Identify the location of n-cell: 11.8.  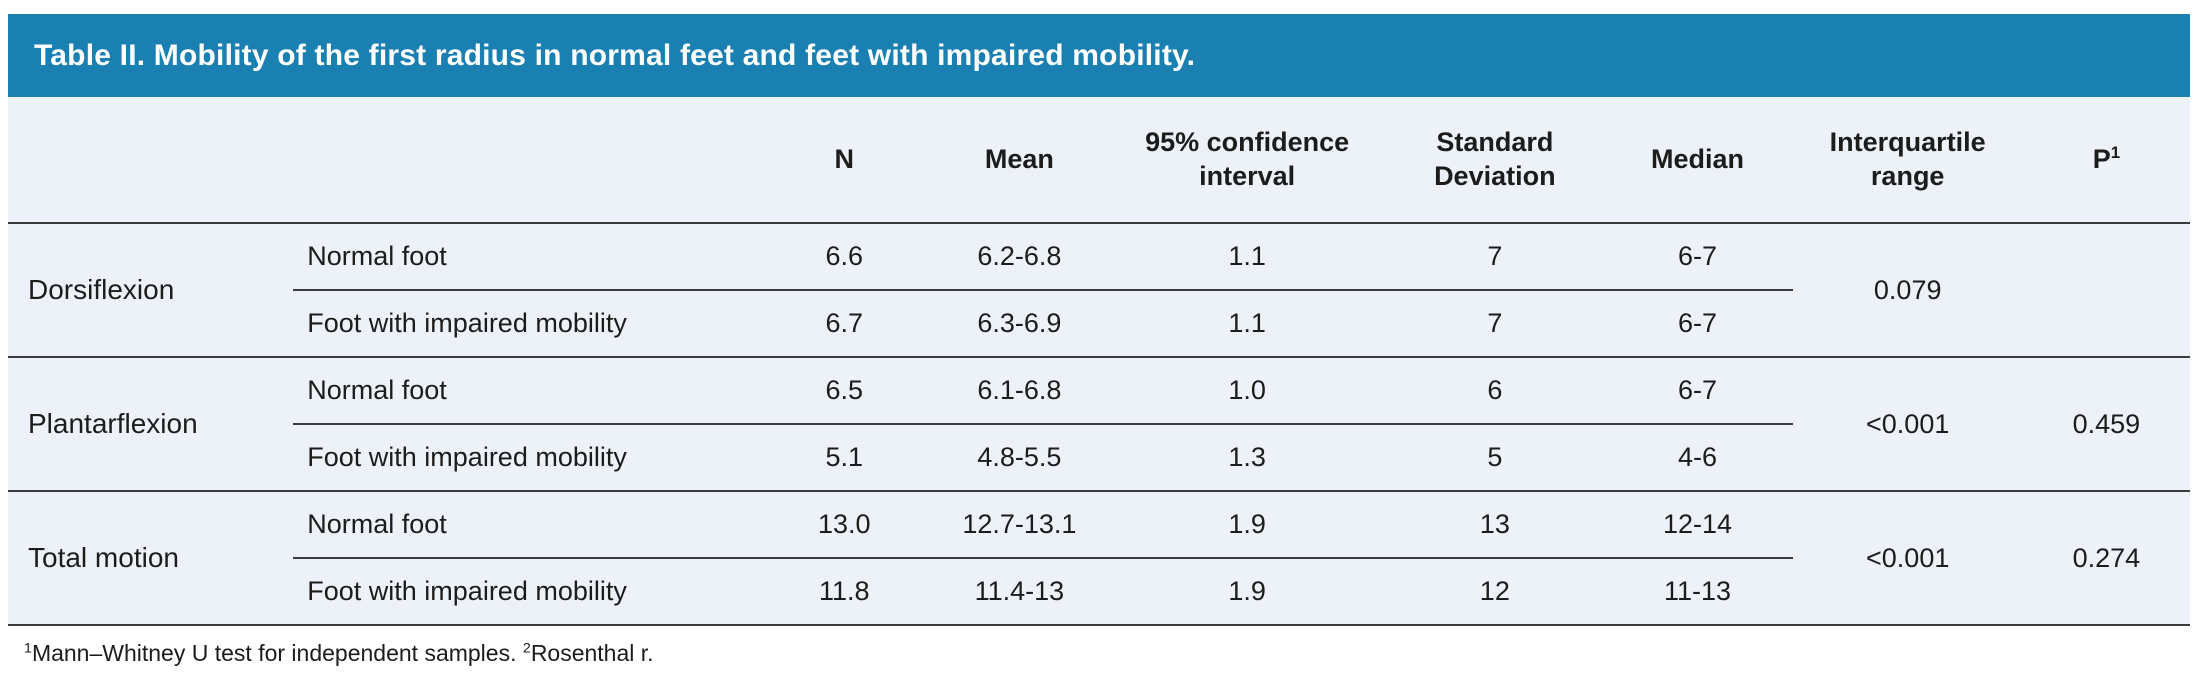
(844, 591).